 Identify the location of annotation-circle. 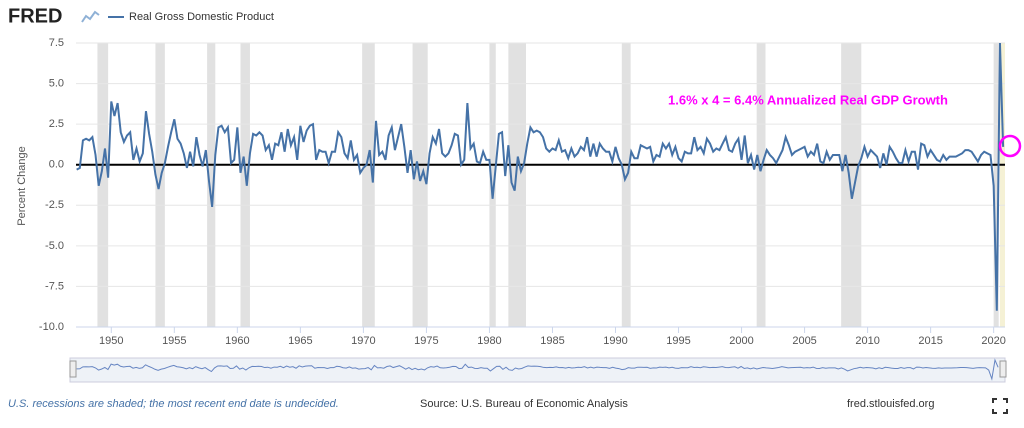
(1010, 146).